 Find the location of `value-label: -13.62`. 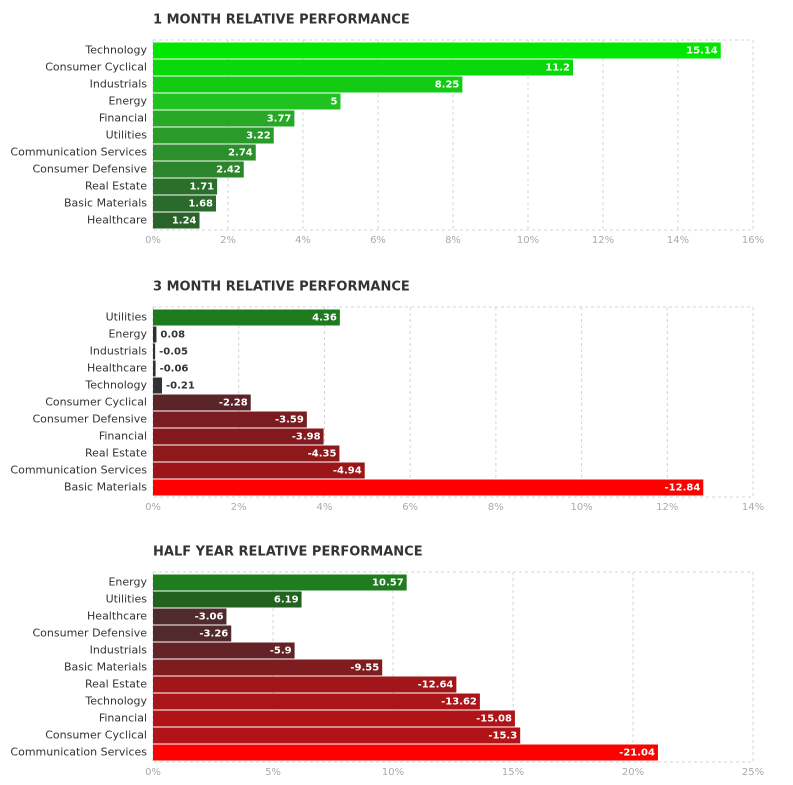

value-label: -13.62 is located at coordinates (459, 702).